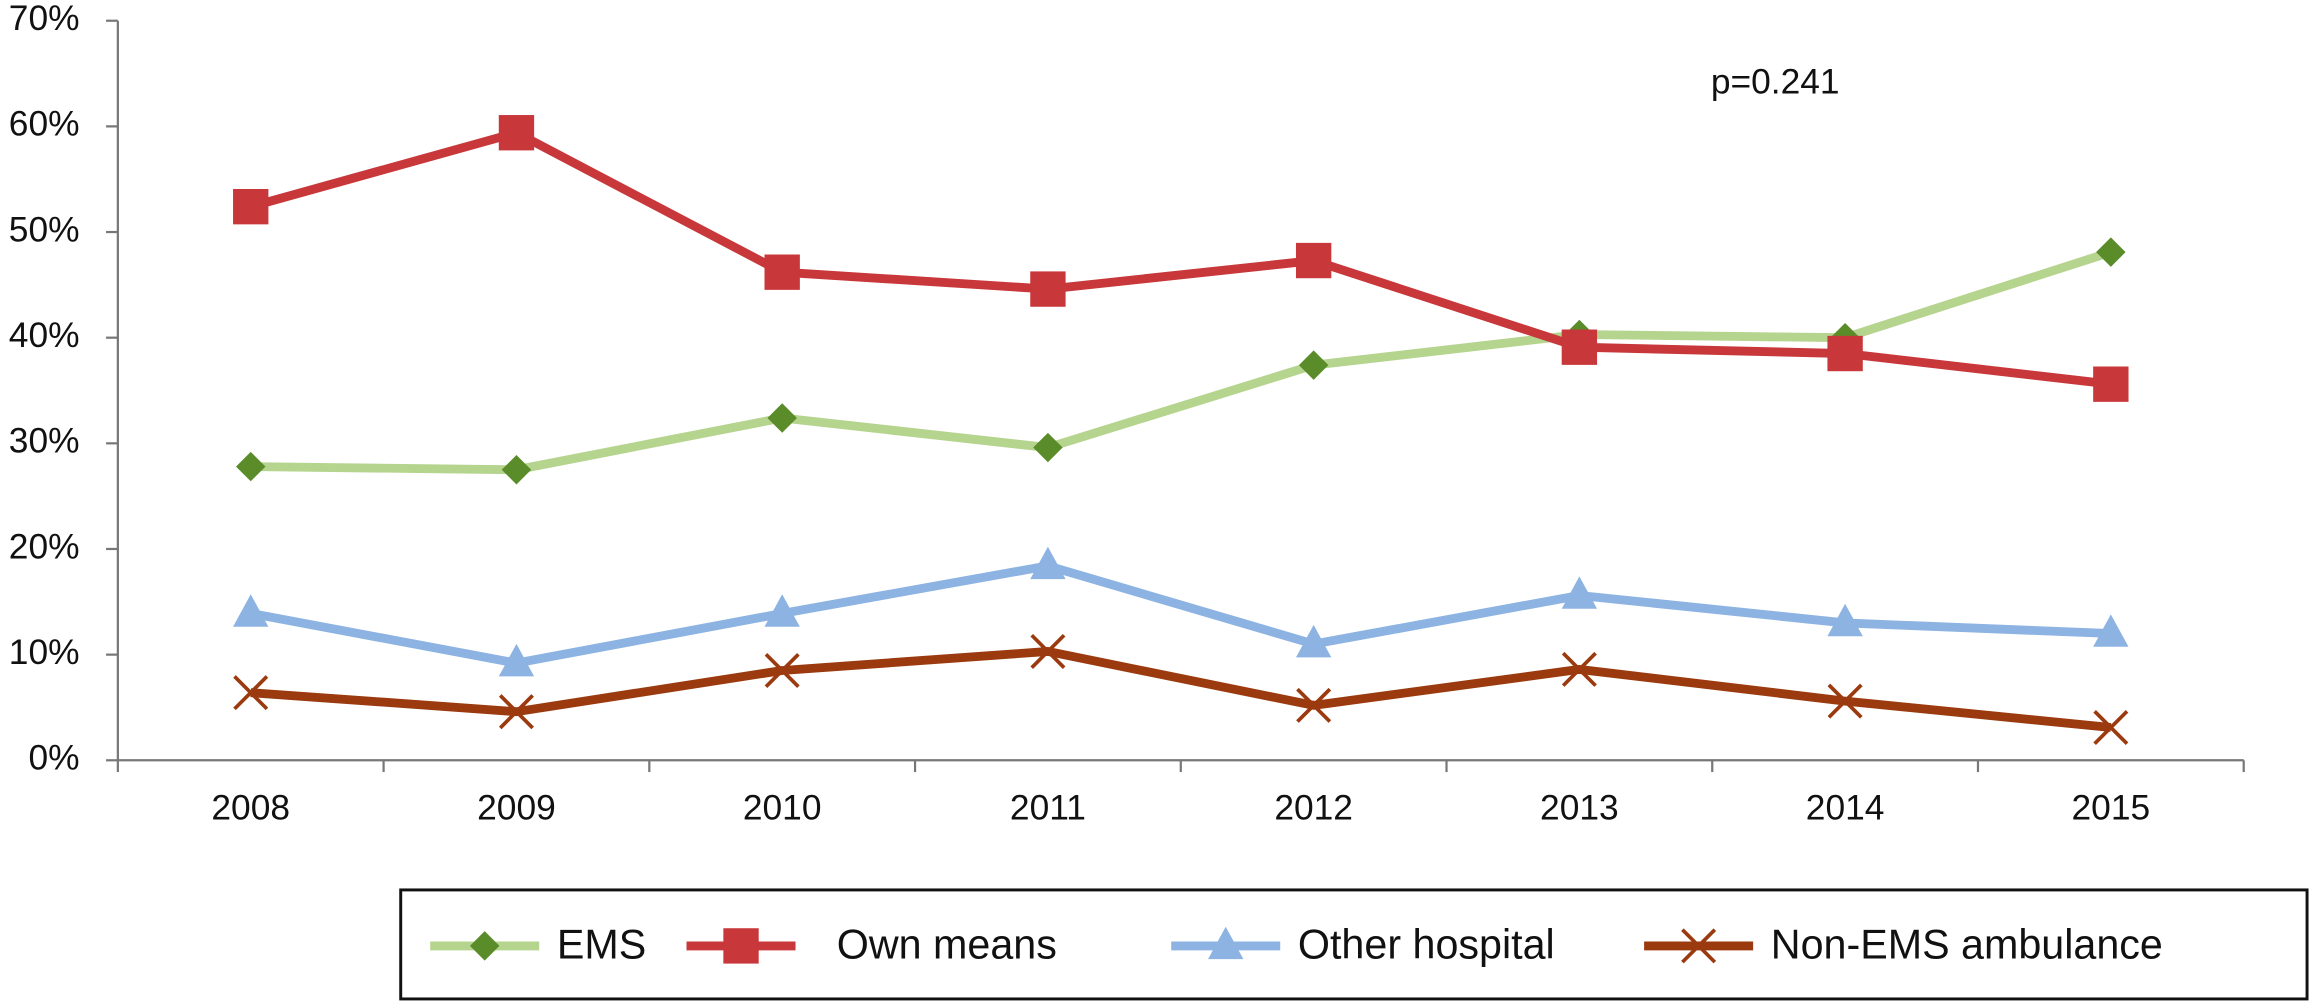  What do you see at coordinates (44, 124) in the screenshot?
I see `y-tick-label: 60%` at bounding box center [44, 124].